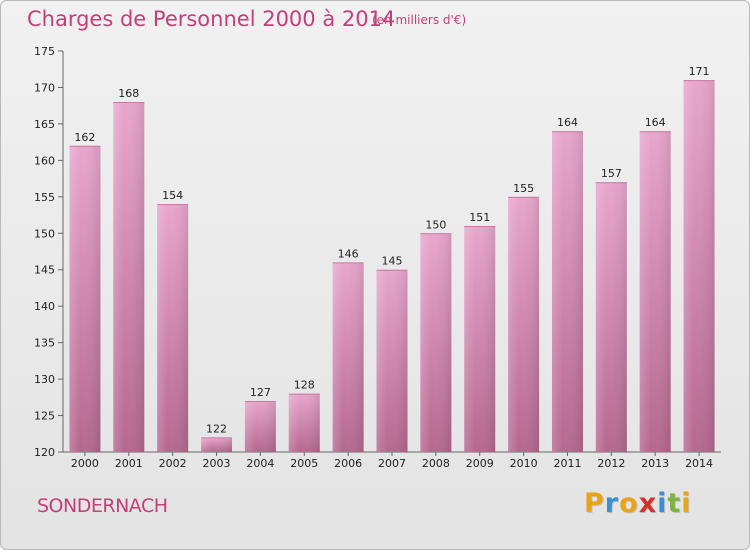 The width and height of the screenshot is (750, 550). What do you see at coordinates (85, 463) in the screenshot?
I see `x-tick-label: 2000` at bounding box center [85, 463].